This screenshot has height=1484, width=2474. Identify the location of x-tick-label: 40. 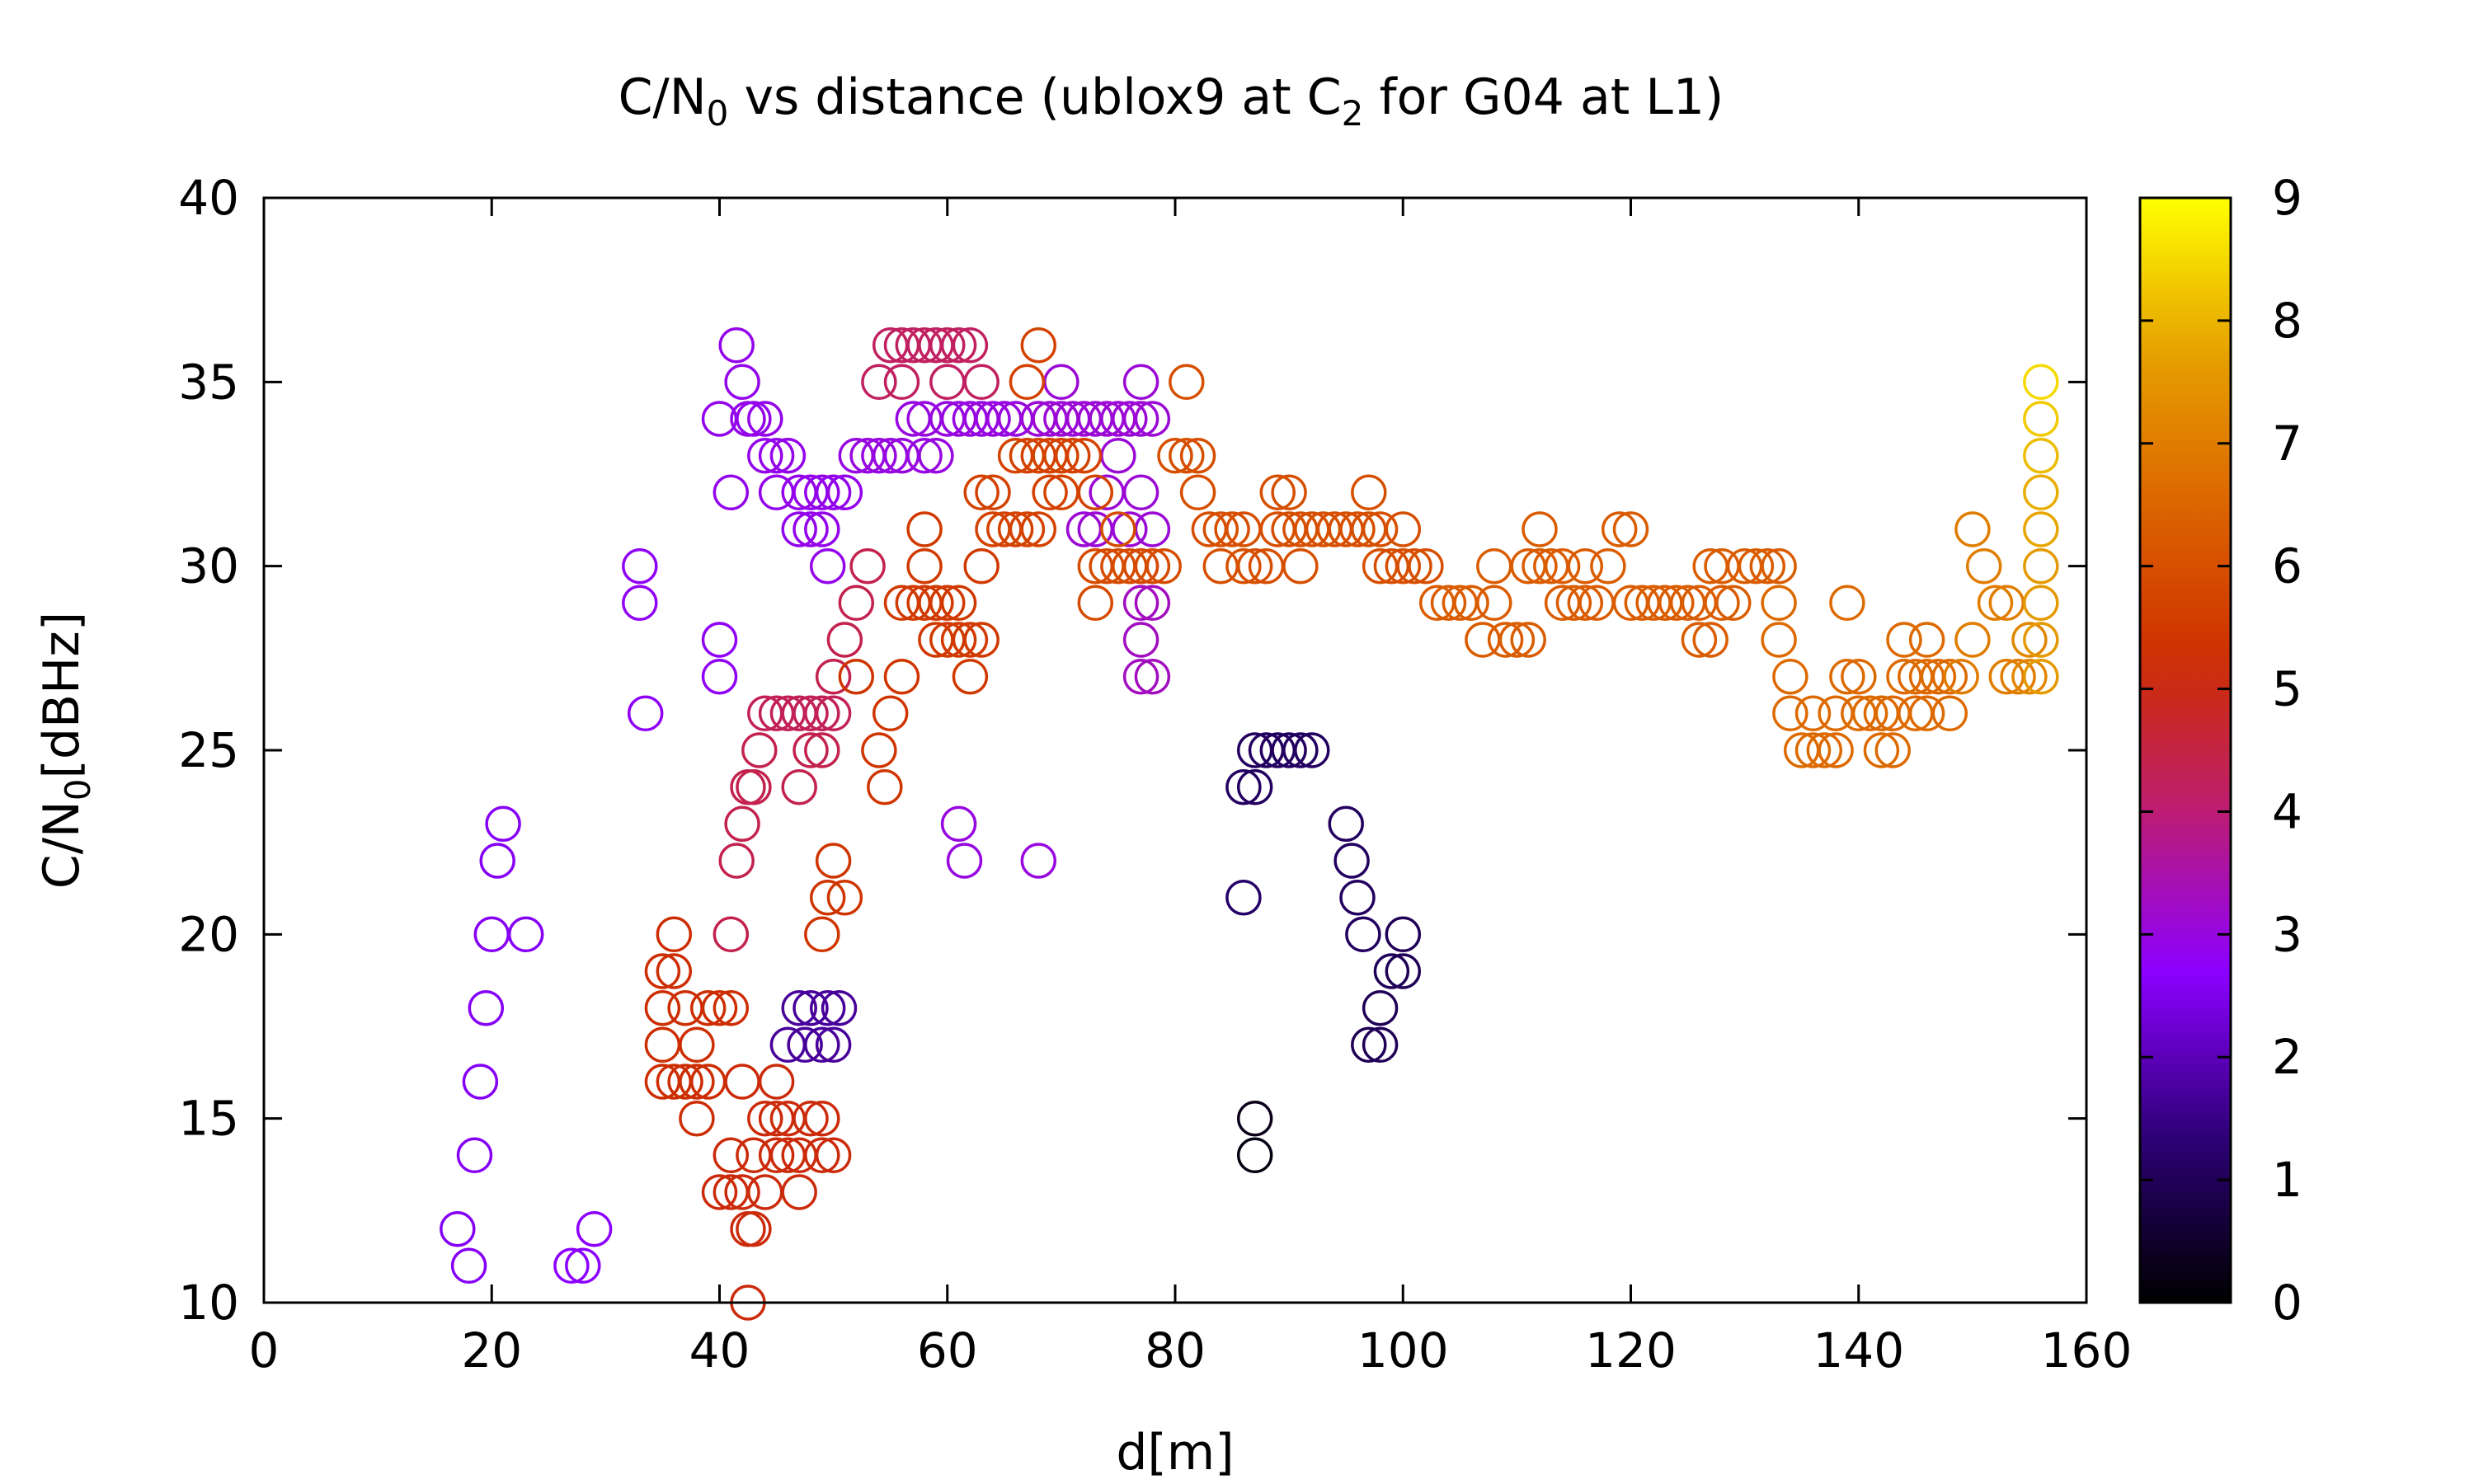
(719, 1350).